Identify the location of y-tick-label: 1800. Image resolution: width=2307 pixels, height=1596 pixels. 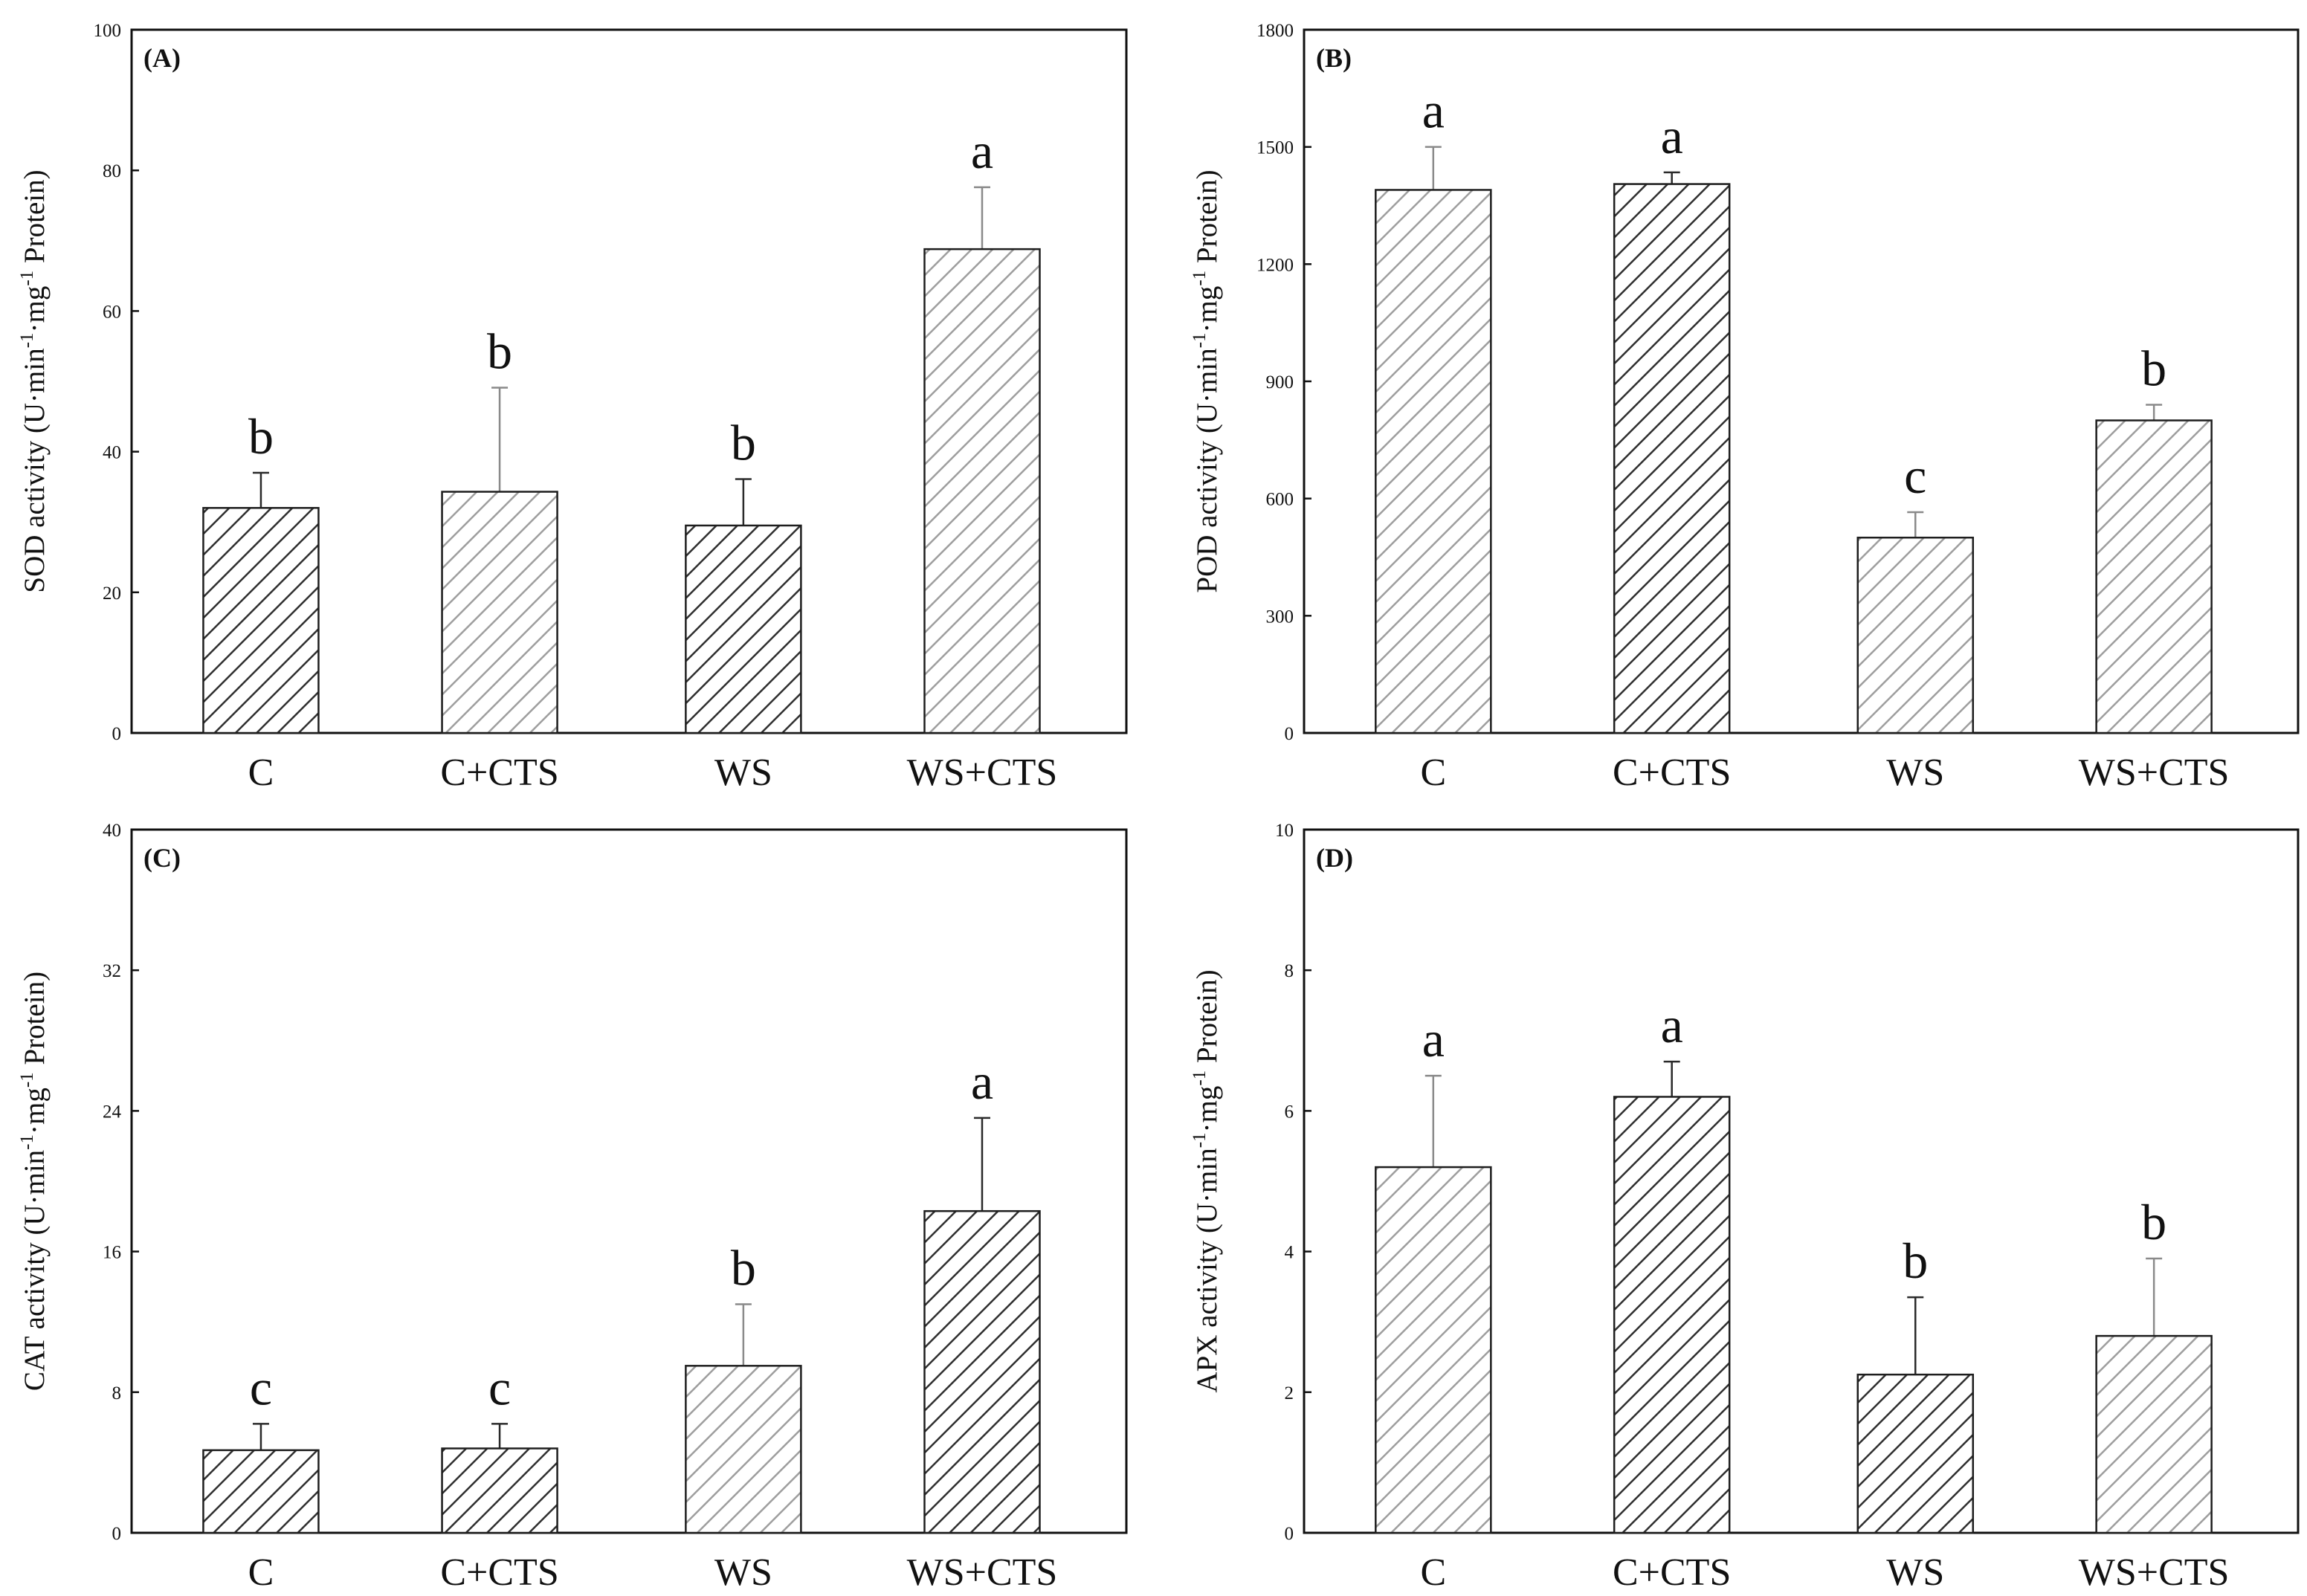
(1275, 31).